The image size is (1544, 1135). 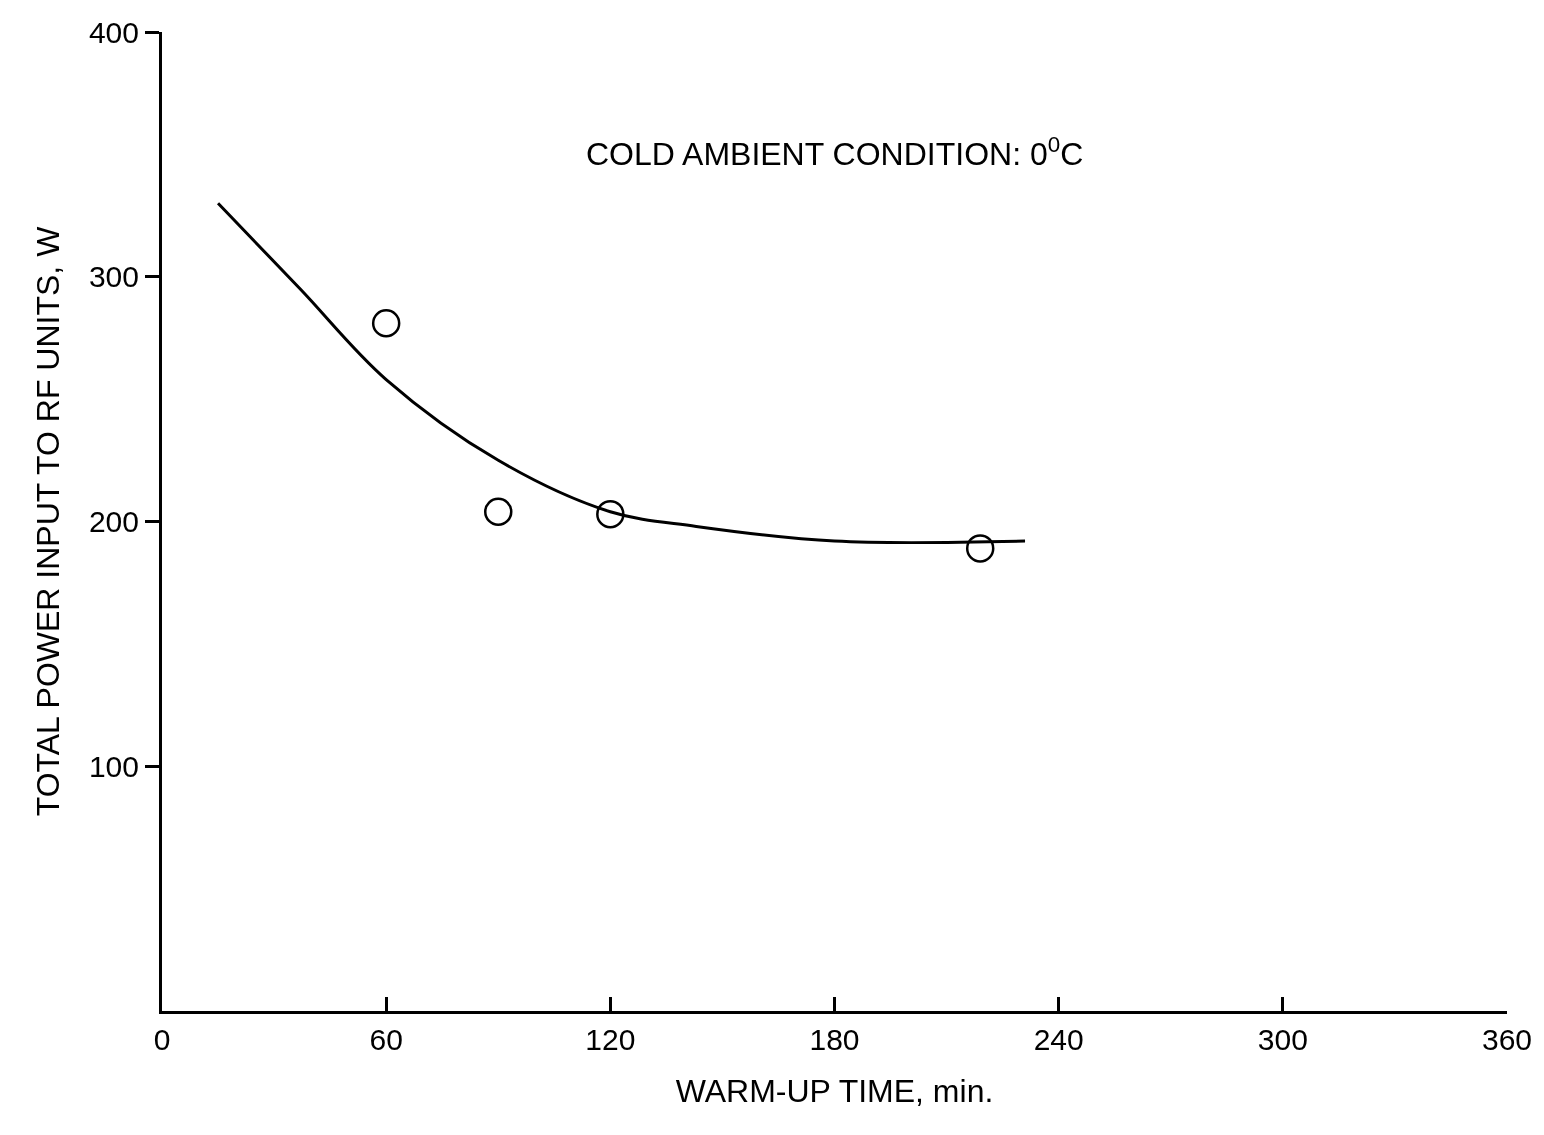 I want to click on x-tick-label: 360, so click(x=1507, y=1039).